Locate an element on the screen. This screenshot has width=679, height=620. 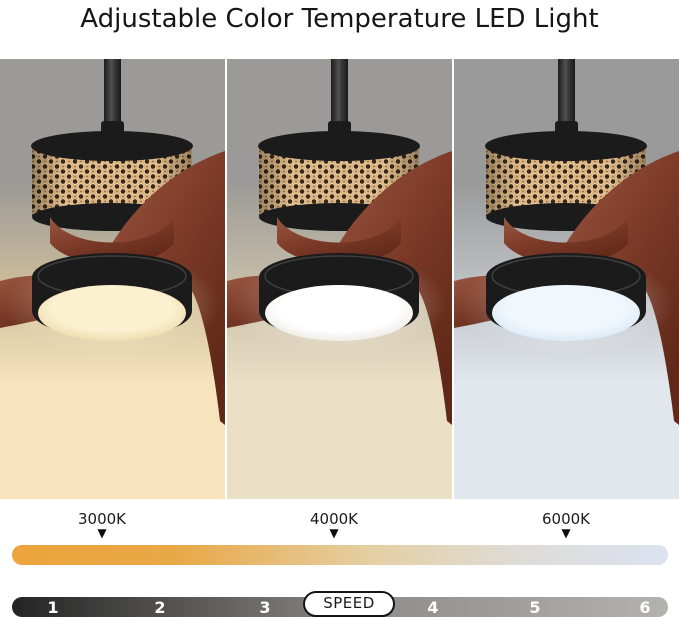
speed-pill: SPEED is located at coordinates (349, 604).